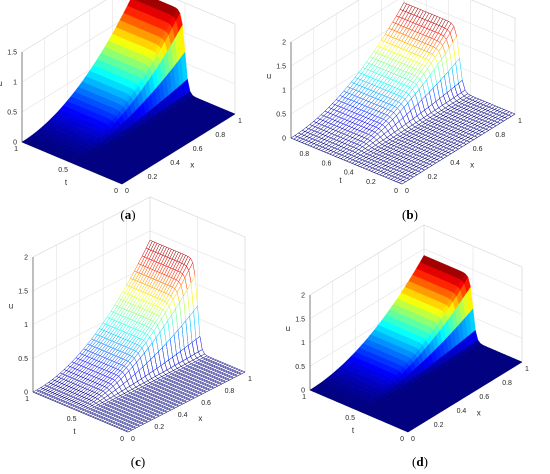  I want to click on t-tick-label: 0.4, so click(349, 173).